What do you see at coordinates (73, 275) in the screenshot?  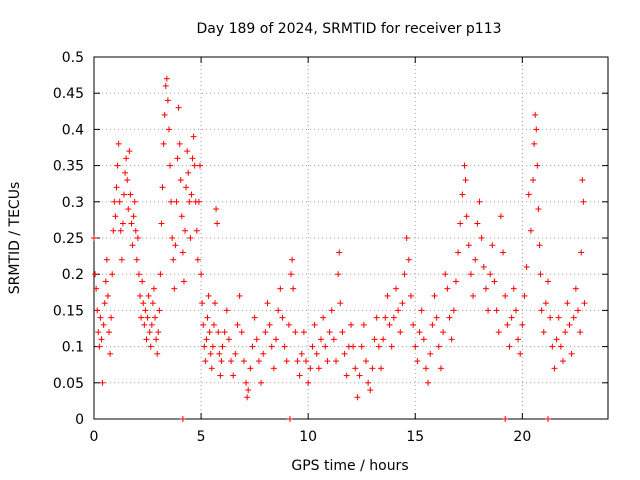 I see `y-tick-label: 0.2` at bounding box center [73, 275].